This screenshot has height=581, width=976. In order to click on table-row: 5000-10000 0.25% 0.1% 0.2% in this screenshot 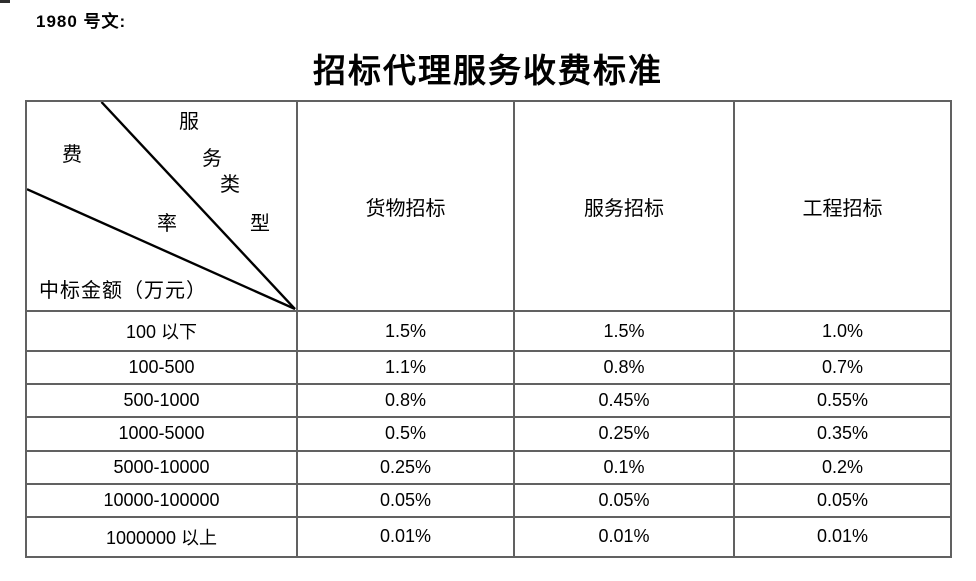, I will do `click(488, 467)`.